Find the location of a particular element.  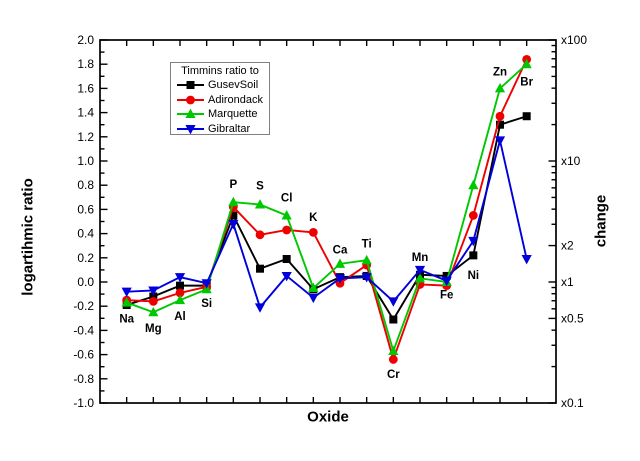

element-label-ca: Ca is located at coordinates (340, 251).